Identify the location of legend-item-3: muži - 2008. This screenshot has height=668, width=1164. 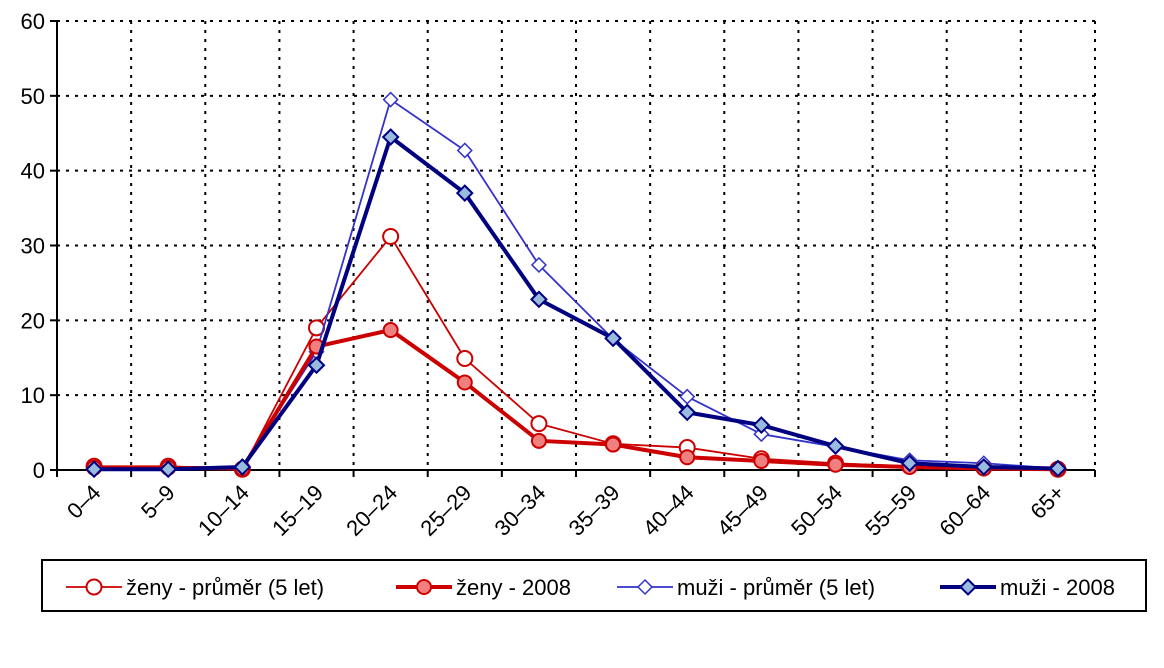
(1027, 587).